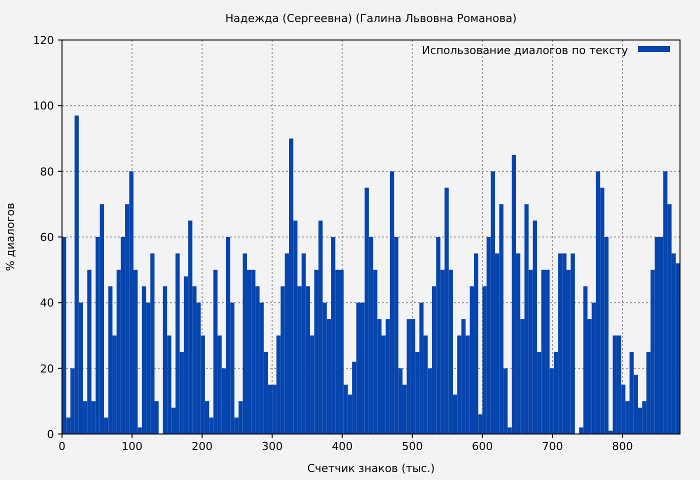 This screenshot has height=480, width=700. What do you see at coordinates (47, 369) in the screenshot?
I see `y-tick-label: 20` at bounding box center [47, 369].